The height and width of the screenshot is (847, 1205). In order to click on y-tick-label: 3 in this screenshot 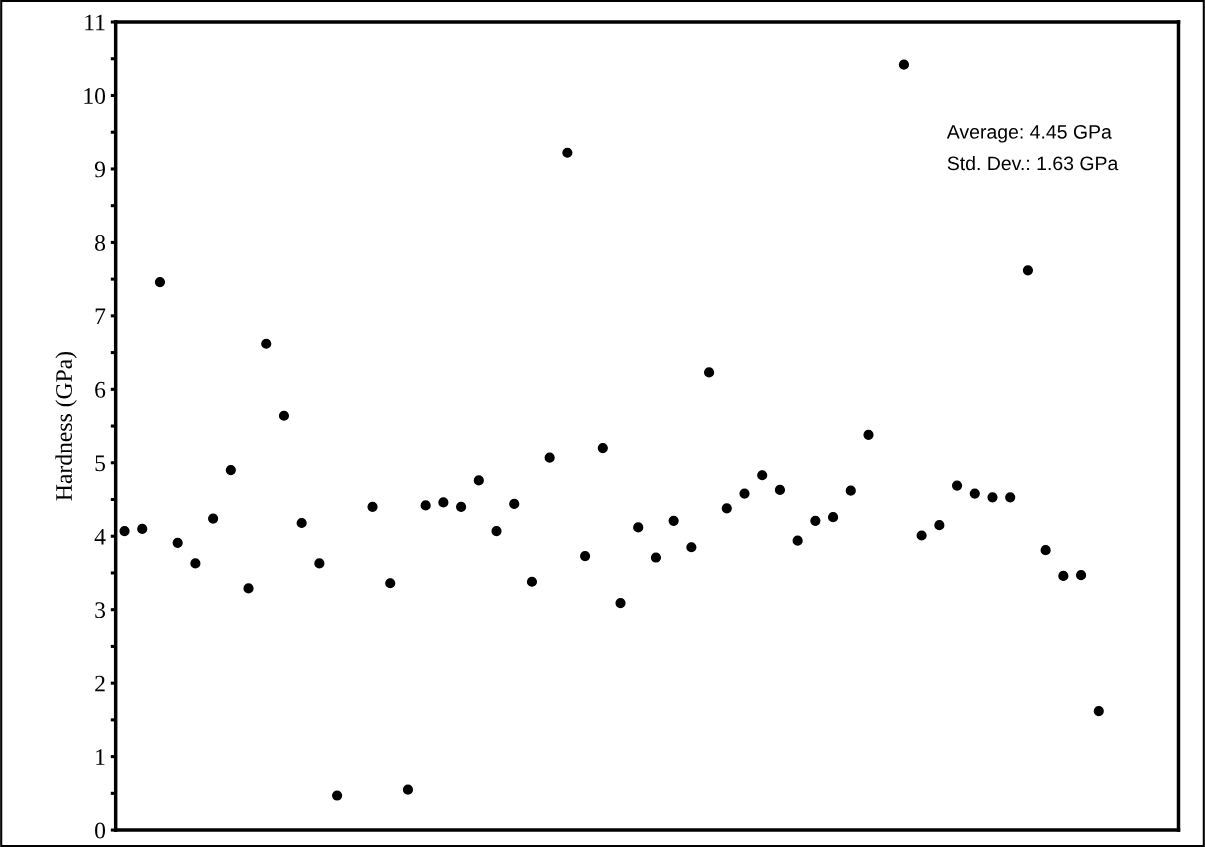, I will do `click(100, 610)`.